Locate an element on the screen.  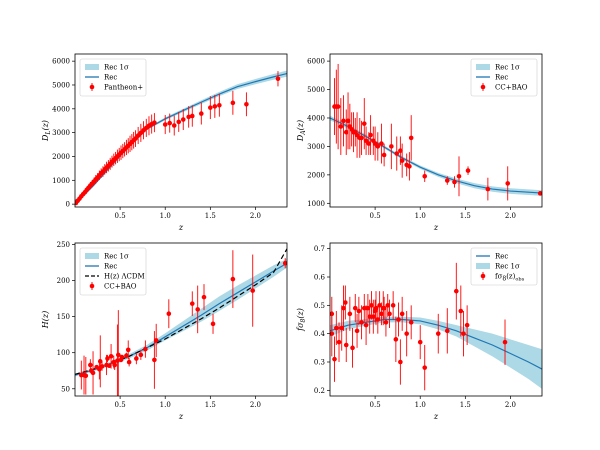
y-tick-label: 0.3 is located at coordinates (319, 363).